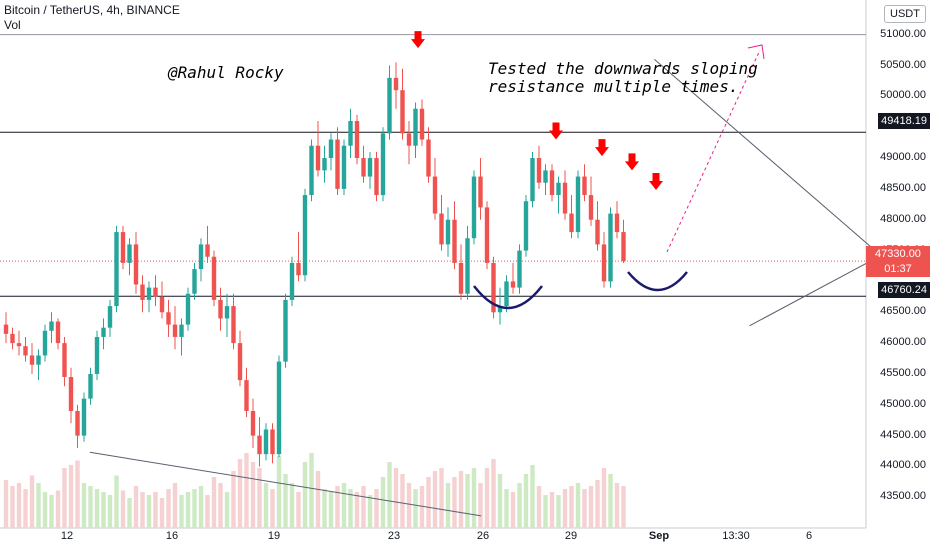 This screenshot has width=932, height=550. I want to click on double-bottom-curve-right, so click(657, 281).